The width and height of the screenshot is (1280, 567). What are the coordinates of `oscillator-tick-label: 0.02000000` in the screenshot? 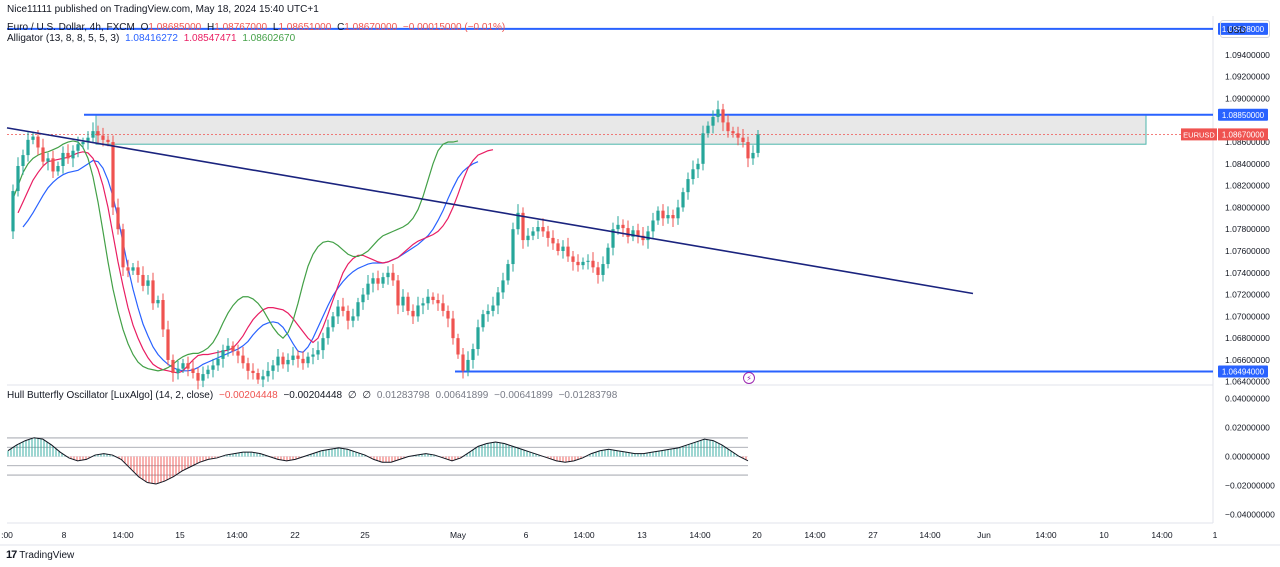 It's located at (1247, 428).